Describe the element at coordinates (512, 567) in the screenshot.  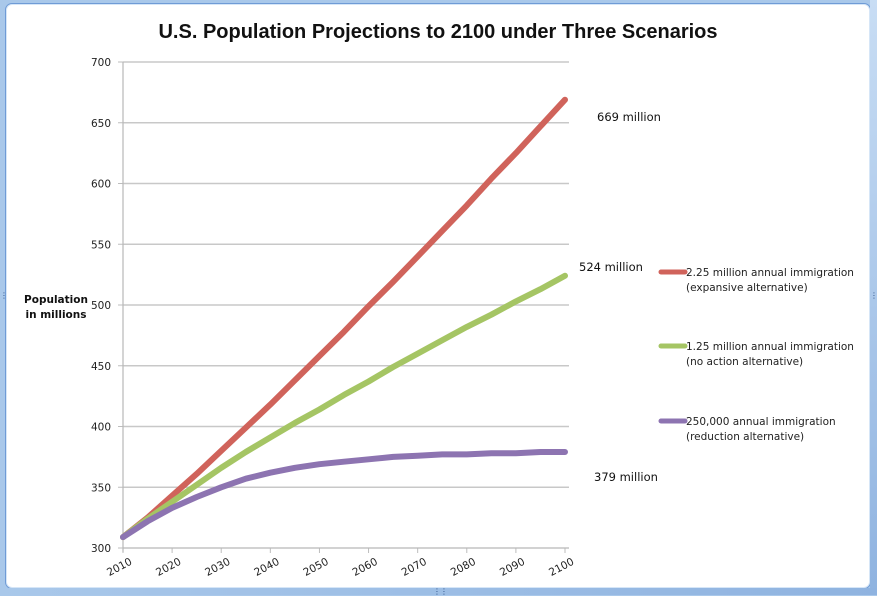
I see `x-tick-label: 2090` at that location.